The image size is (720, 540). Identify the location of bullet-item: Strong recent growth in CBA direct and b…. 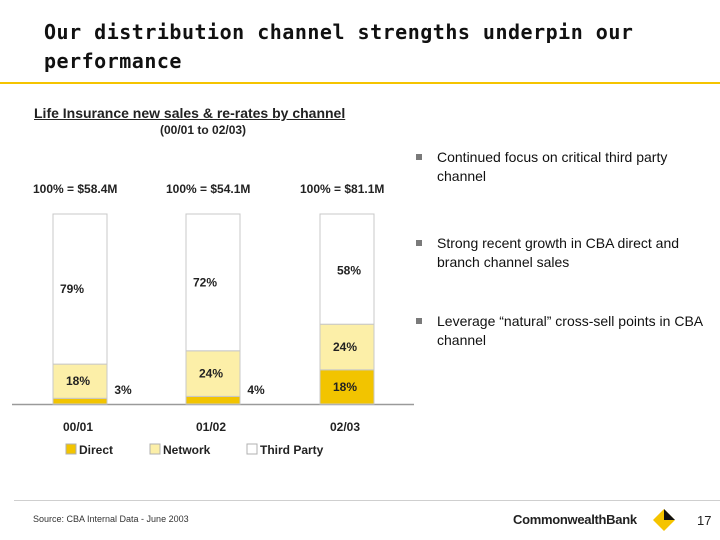
(559, 253).